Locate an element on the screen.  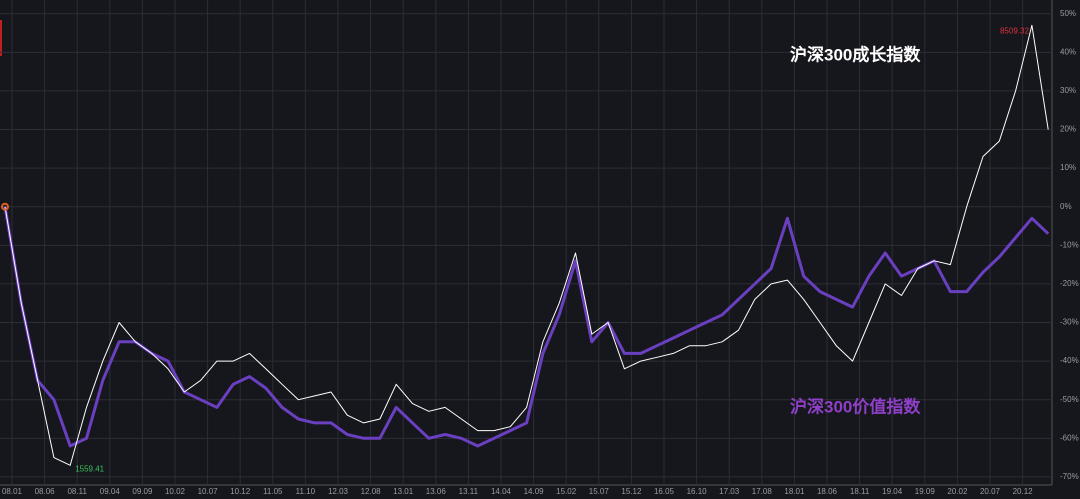
x-tick-label: 18.11 is located at coordinates (860, 491).